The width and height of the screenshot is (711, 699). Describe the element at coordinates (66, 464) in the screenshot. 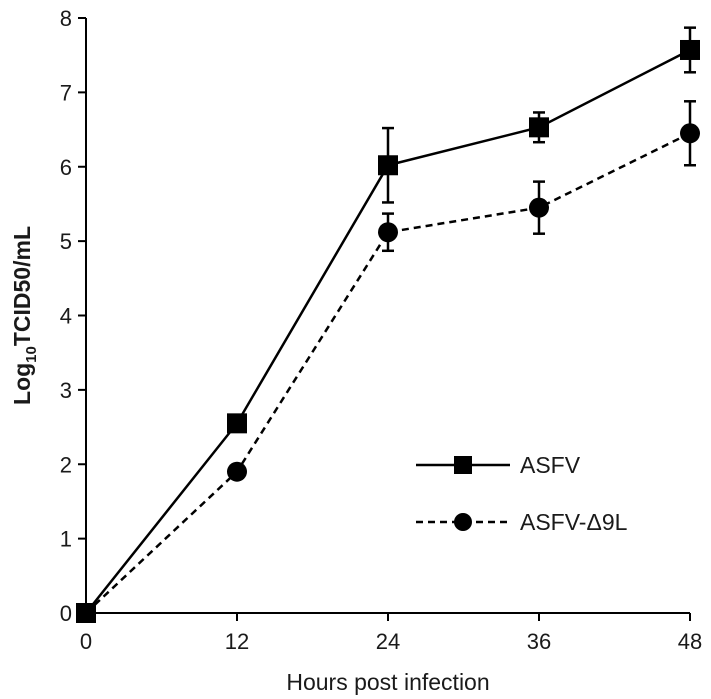

I see `y-tick-label: 2` at that location.